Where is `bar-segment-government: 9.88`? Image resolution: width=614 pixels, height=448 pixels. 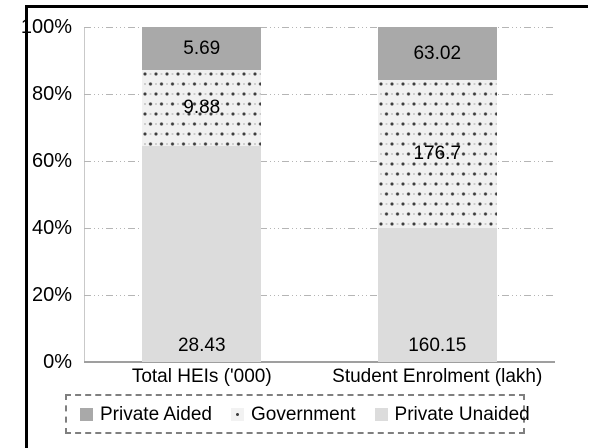
bar-segment-government: 9.88 is located at coordinates (202, 108).